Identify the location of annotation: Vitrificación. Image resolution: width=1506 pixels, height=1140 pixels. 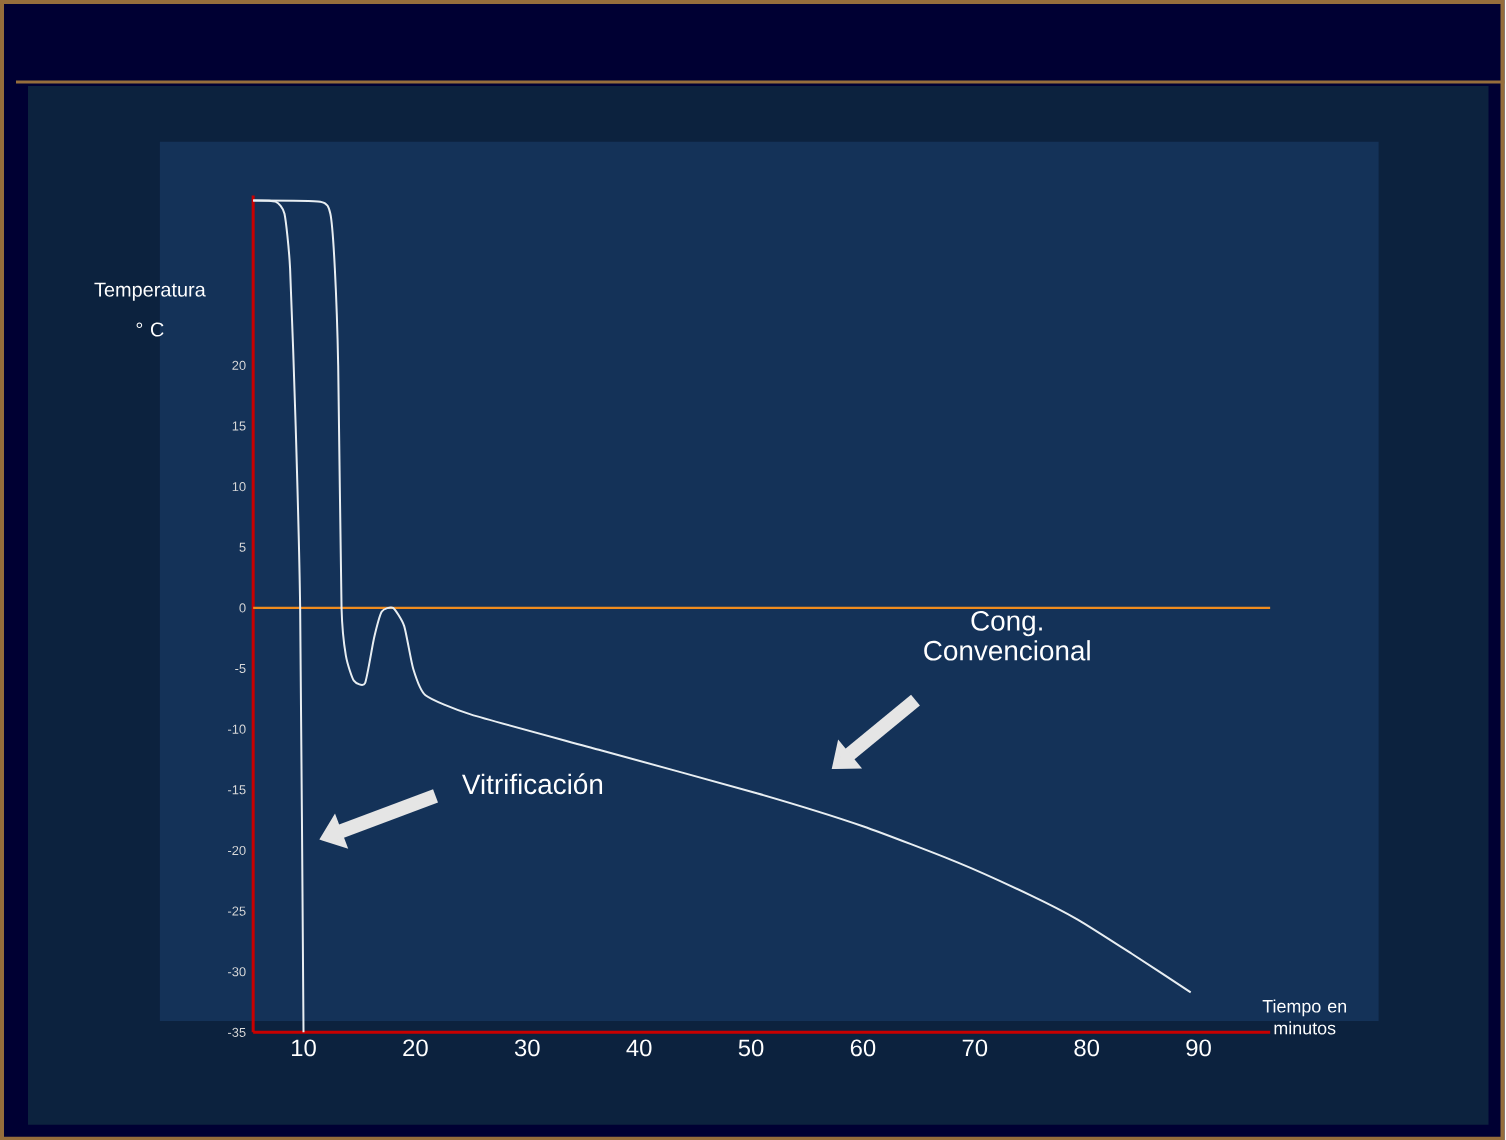
(532, 783).